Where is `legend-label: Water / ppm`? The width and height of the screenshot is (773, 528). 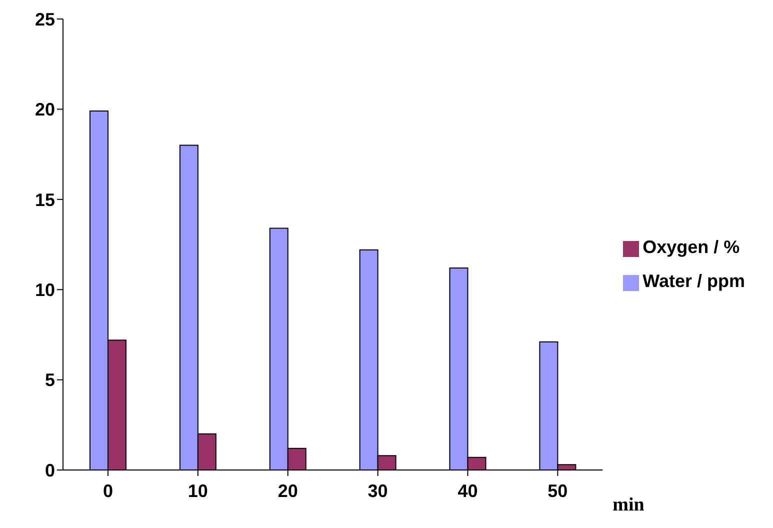
legend-label: Water / ppm is located at coordinates (693, 281).